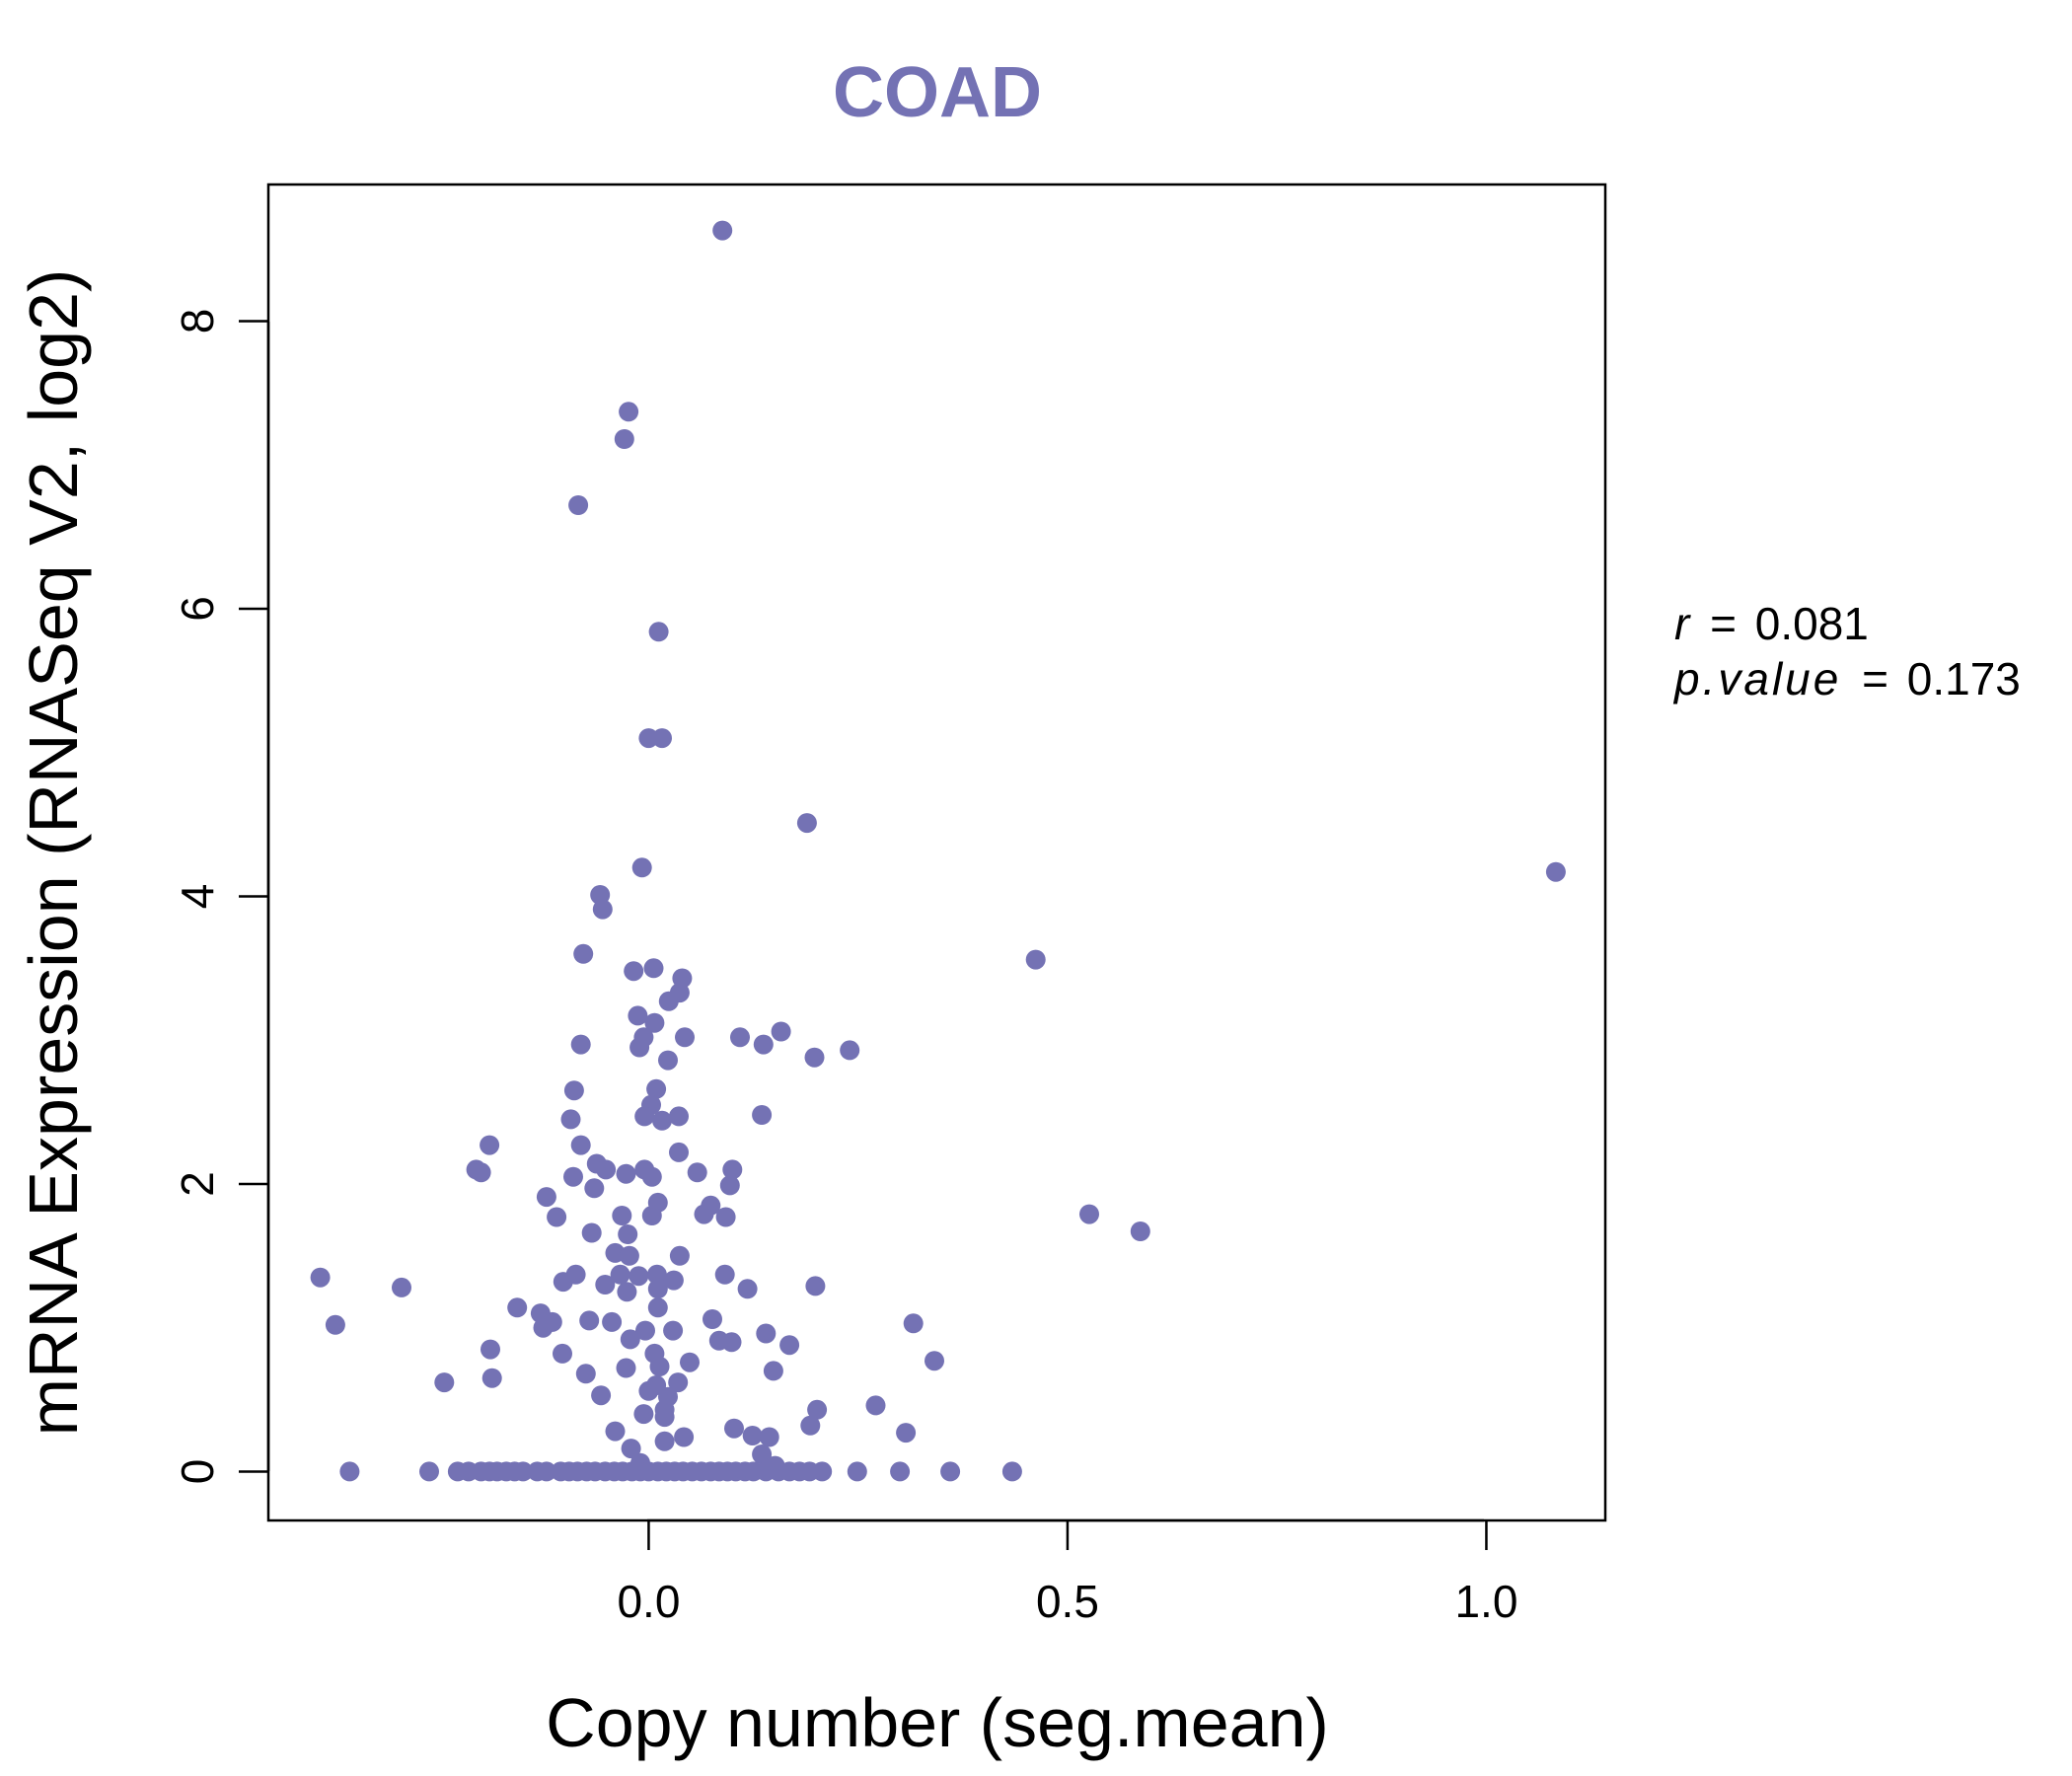 The image size is (2072, 1776). Describe the element at coordinates (938, 1722) in the screenshot. I see `x-axis-label: Copy number (seg.mean)` at that location.